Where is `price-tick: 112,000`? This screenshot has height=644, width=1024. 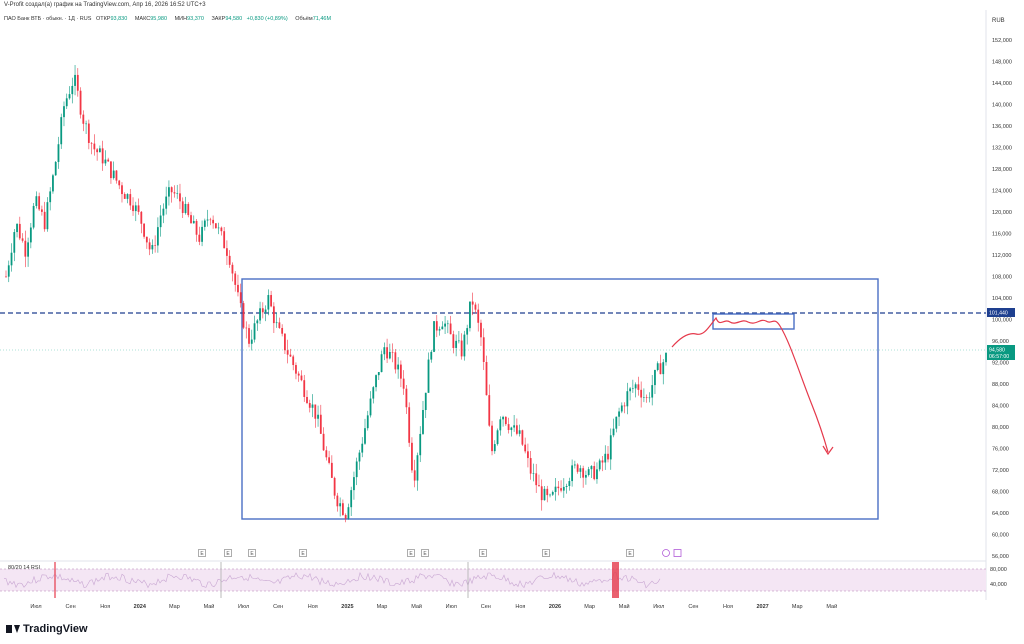 price-tick: 112,000 is located at coordinates (1001, 256).